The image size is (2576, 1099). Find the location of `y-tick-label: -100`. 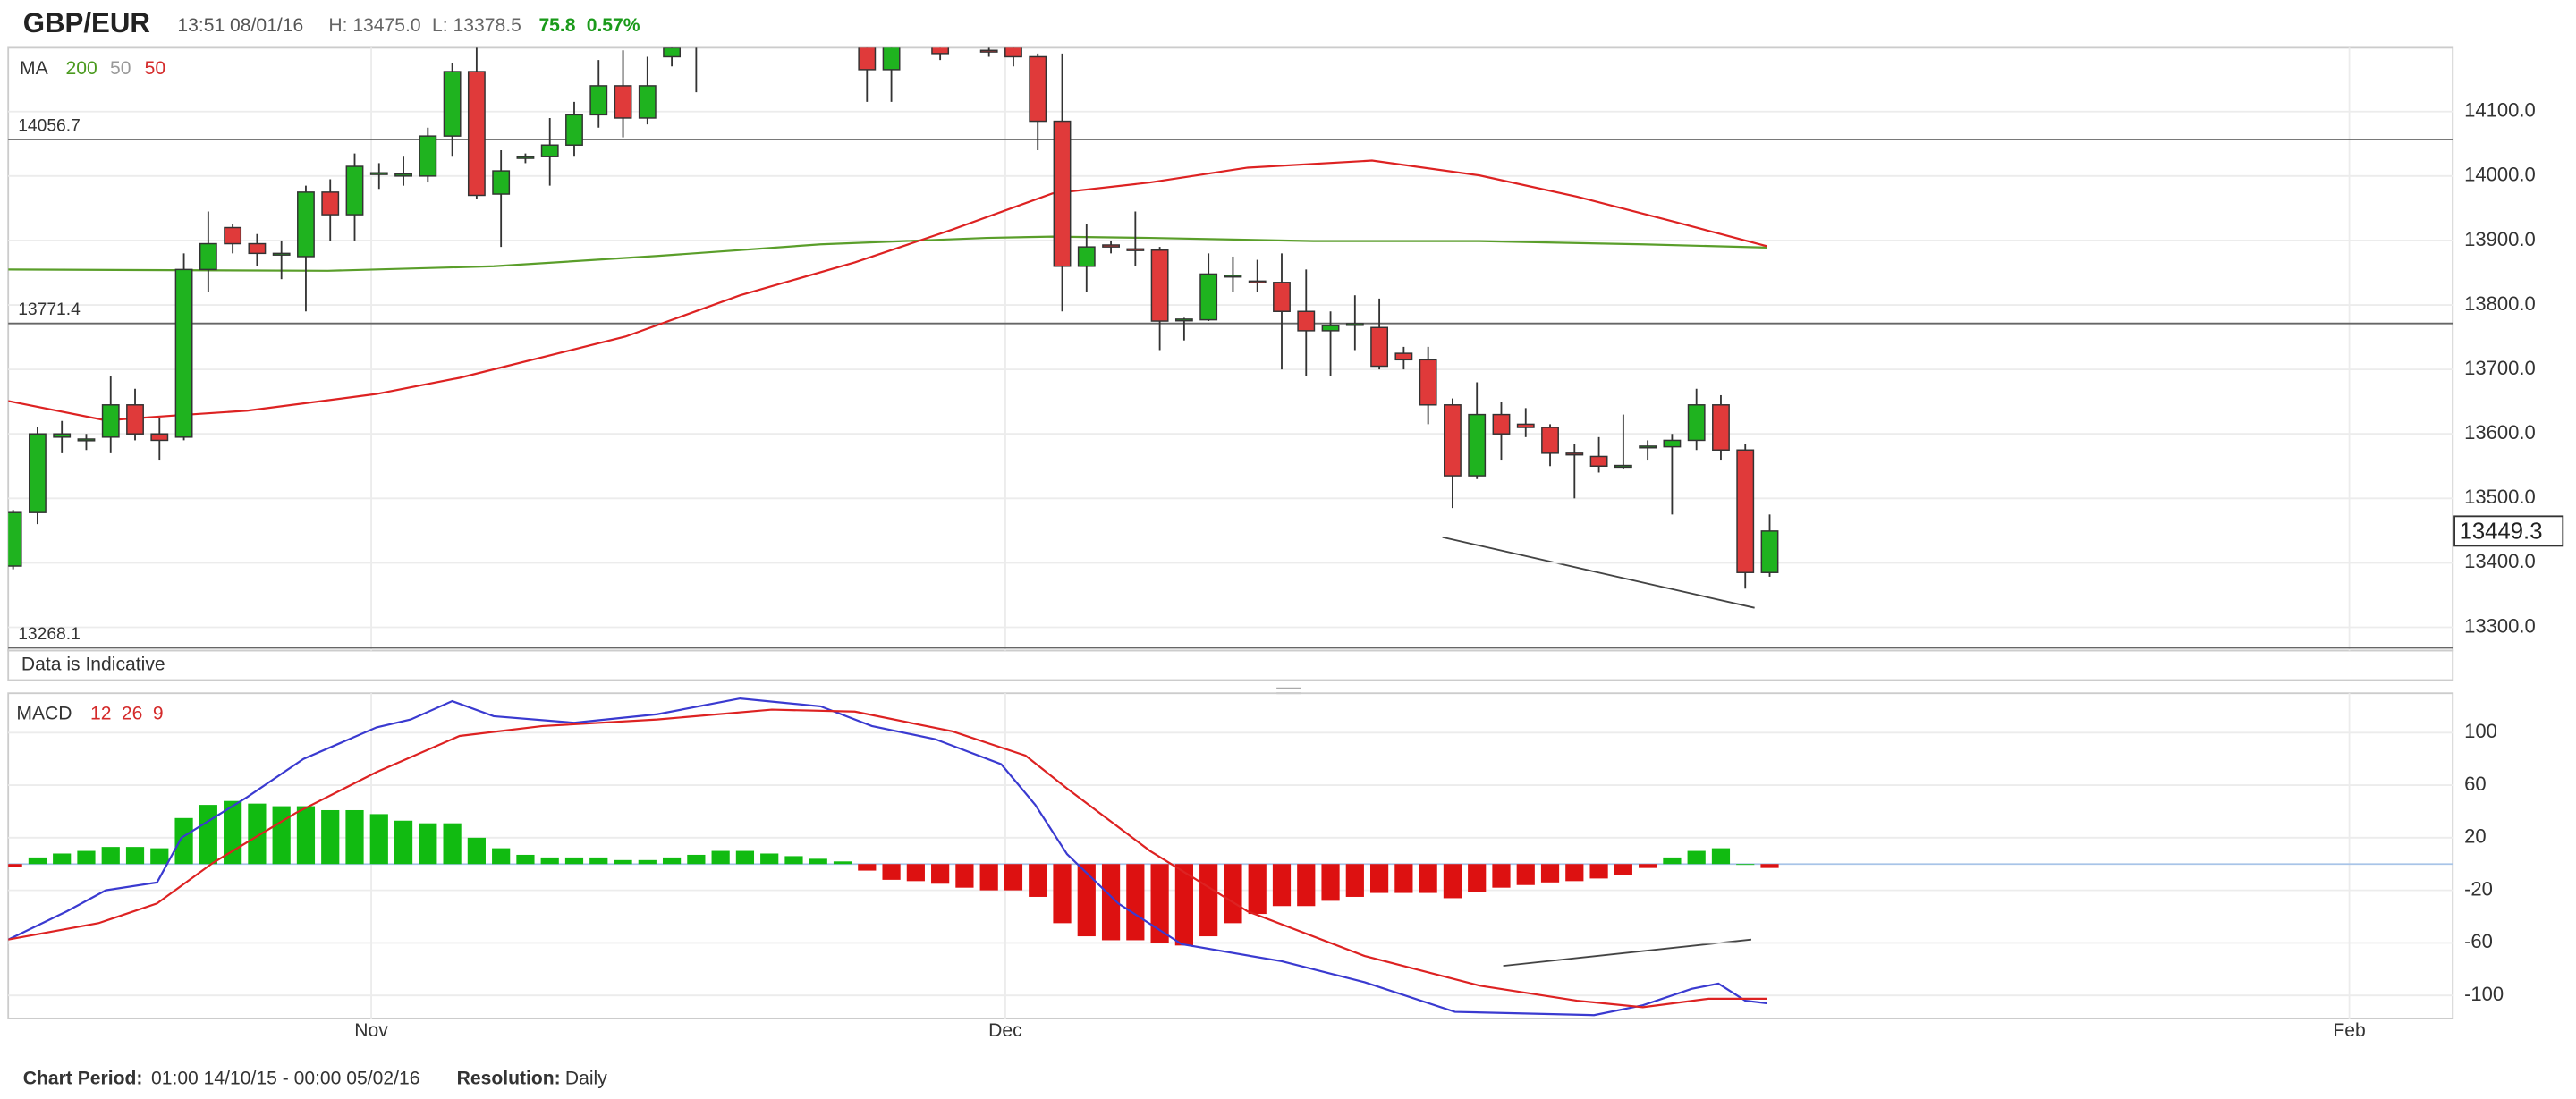

y-tick-label: -100 is located at coordinates (2484, 994).